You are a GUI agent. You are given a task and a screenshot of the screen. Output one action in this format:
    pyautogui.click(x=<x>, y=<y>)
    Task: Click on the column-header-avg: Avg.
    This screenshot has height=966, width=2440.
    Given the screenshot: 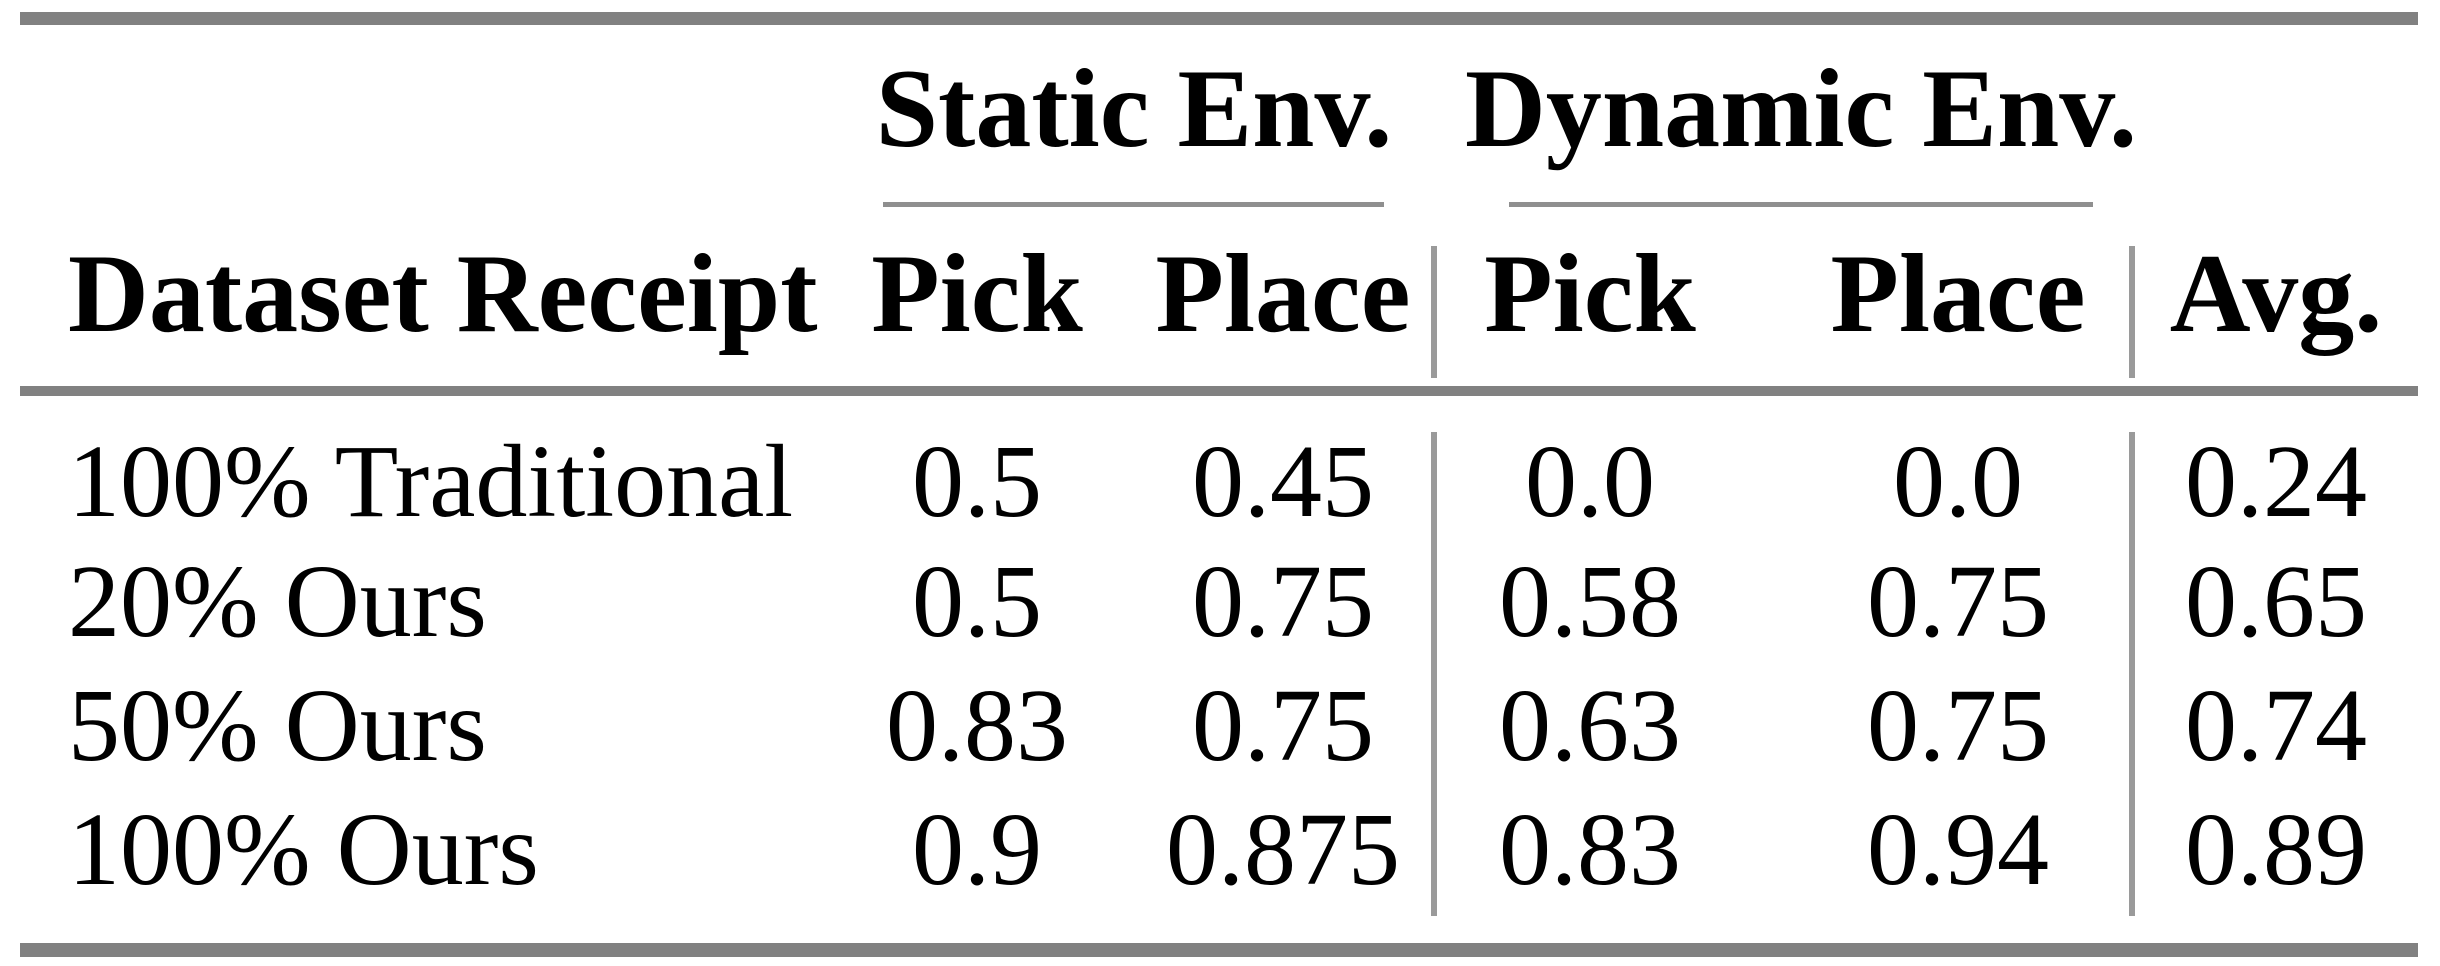 What is the action you would take?
    pyautogui.click(x=2276, y=294)
    